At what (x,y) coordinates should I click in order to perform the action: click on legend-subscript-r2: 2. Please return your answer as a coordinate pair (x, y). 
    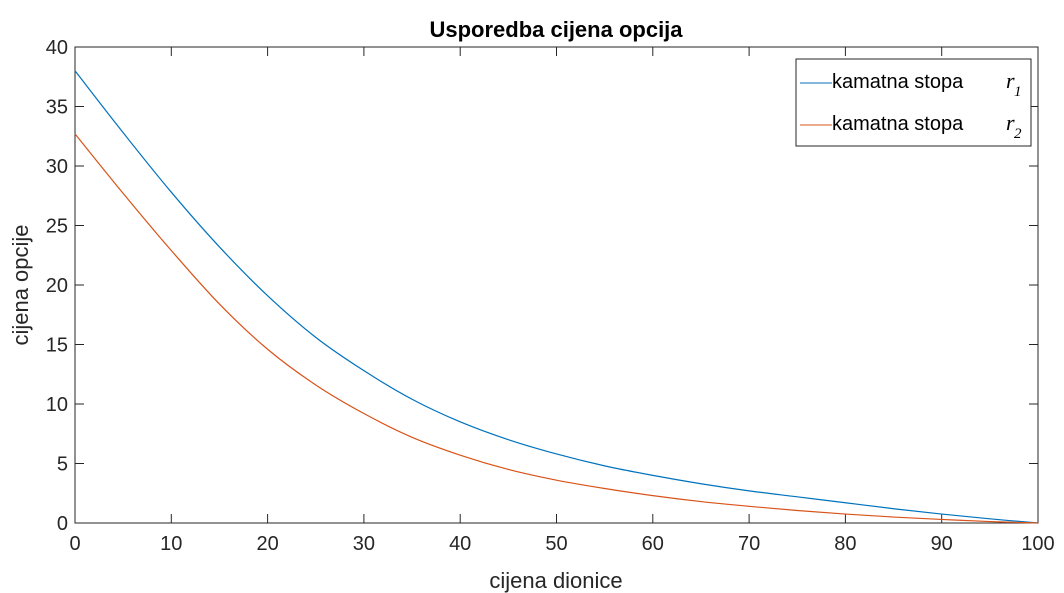
    Looking at the image, I should click on (1018, 134).